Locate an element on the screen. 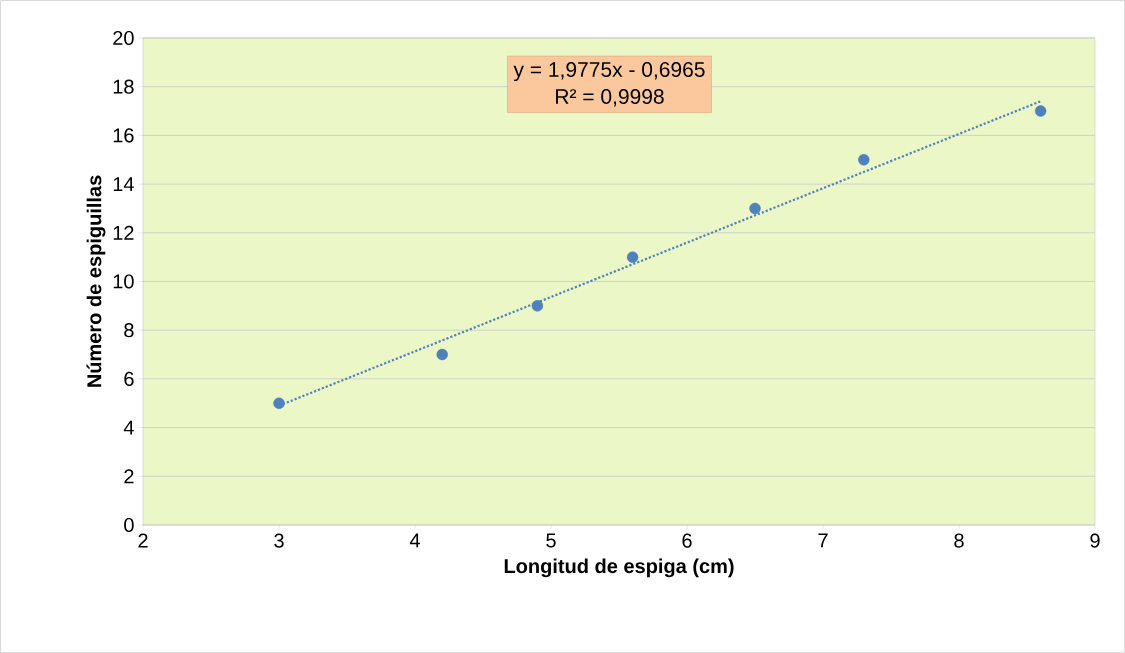  x-tick-label: 2 is located at coordinates (143, 540).